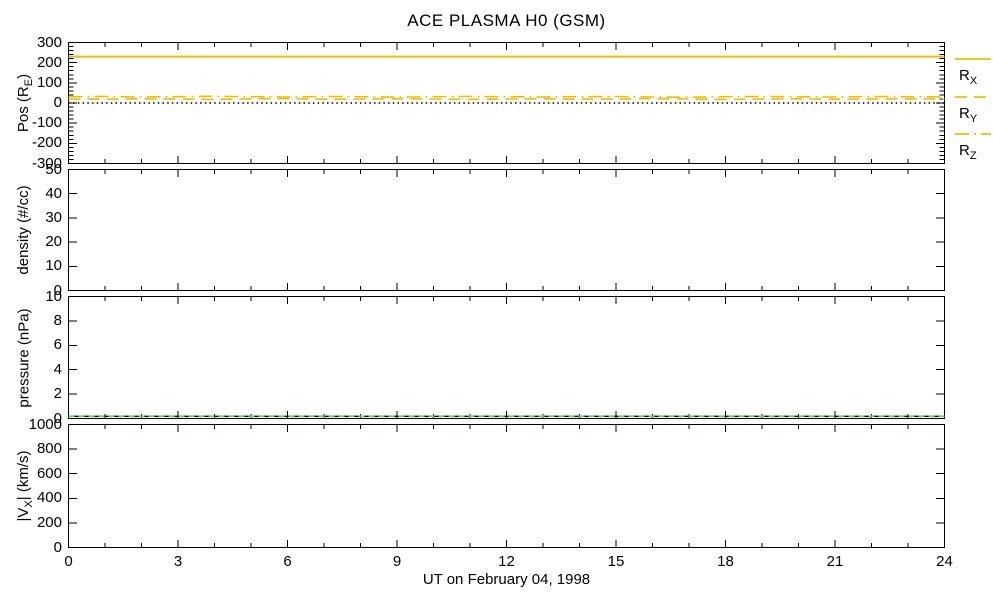 This screenshot has width=993, height=600. Describe the element at coordinates (46, 123) in the screenshot. I see `y-tick-label: -100` at that location.